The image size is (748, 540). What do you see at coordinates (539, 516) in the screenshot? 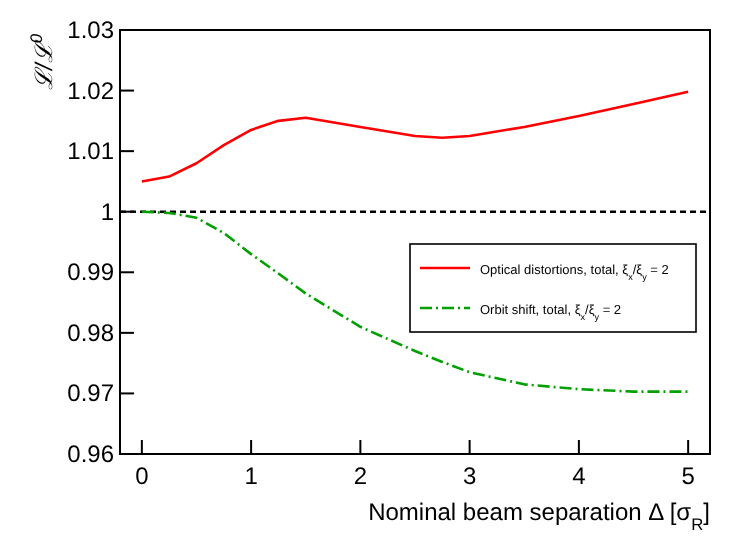
I see `x-axis-title: Nominal beam separation Δ [σ$_{R}$]` at bounding box center [539, 516].